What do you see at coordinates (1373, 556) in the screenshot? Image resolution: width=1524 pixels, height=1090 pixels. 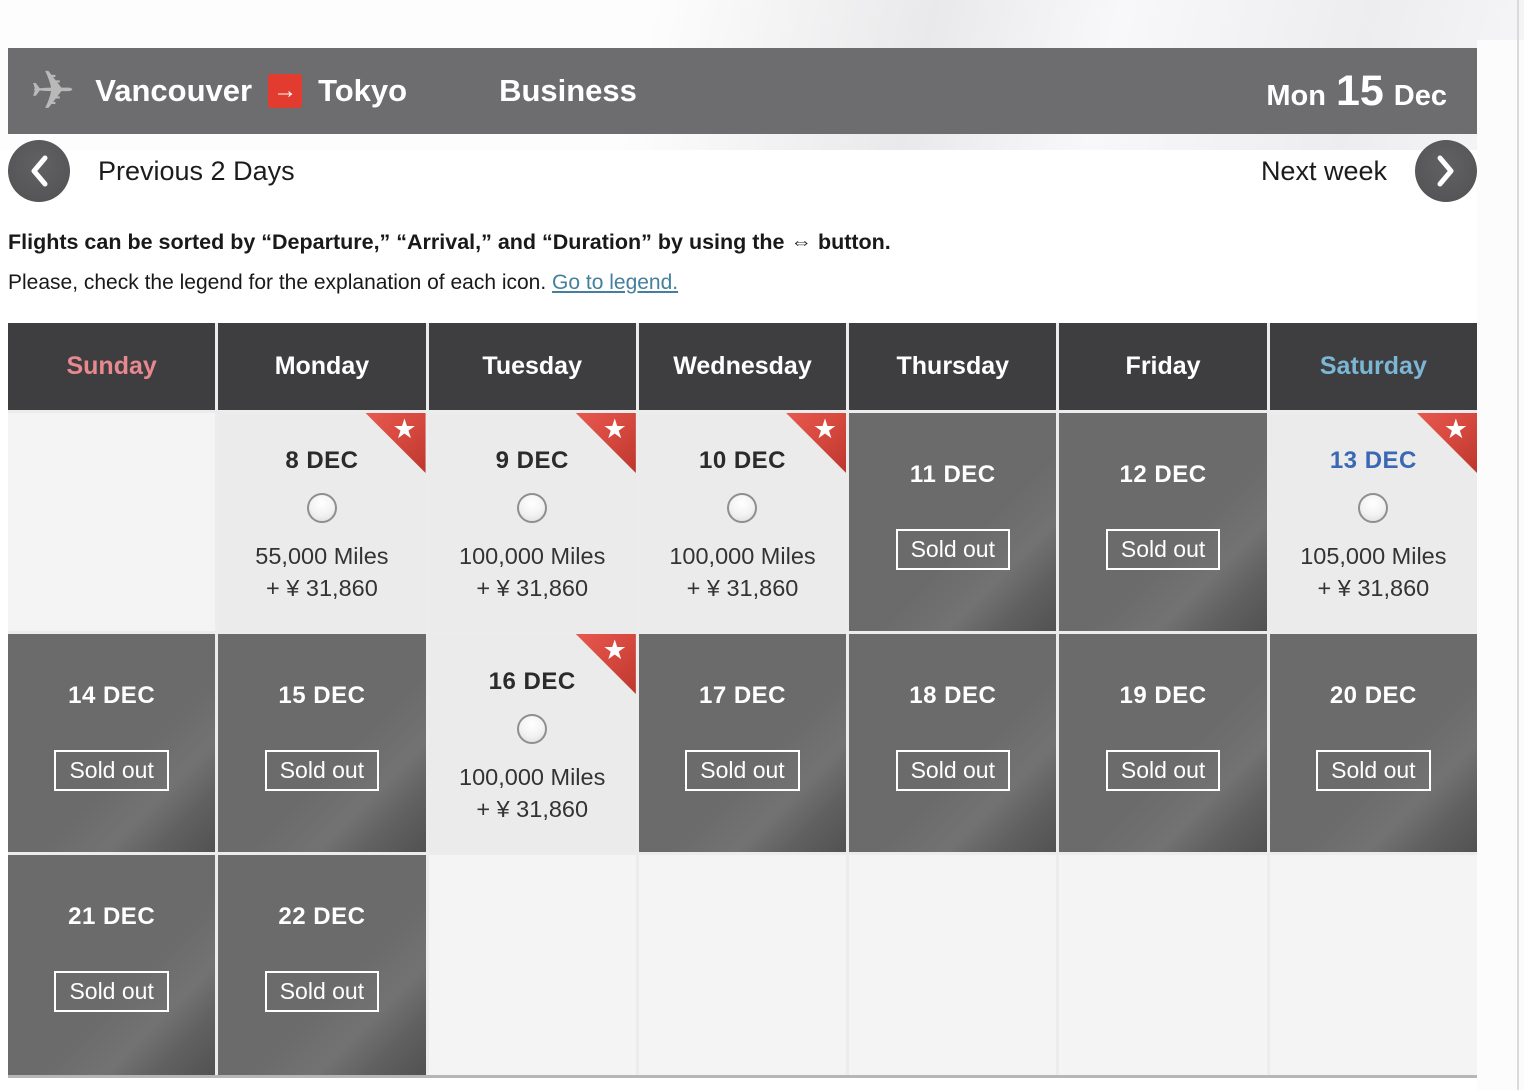 I see `miles-price: 105,000 Miles` at bounding box center [1373, 556].